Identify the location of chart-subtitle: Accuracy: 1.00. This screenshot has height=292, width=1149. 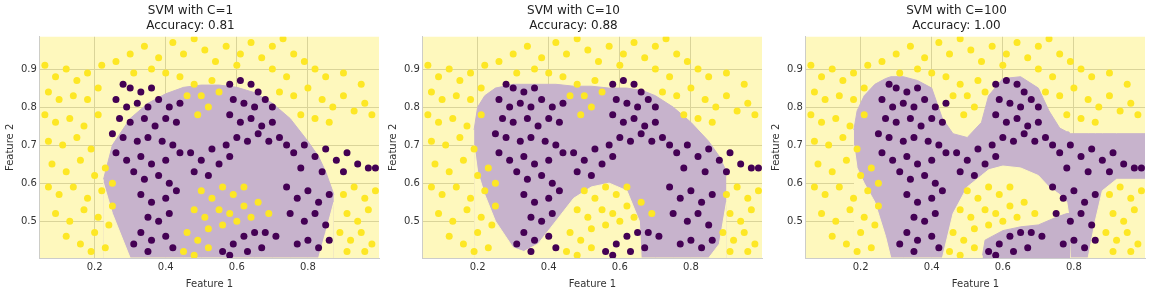
(956, 24).